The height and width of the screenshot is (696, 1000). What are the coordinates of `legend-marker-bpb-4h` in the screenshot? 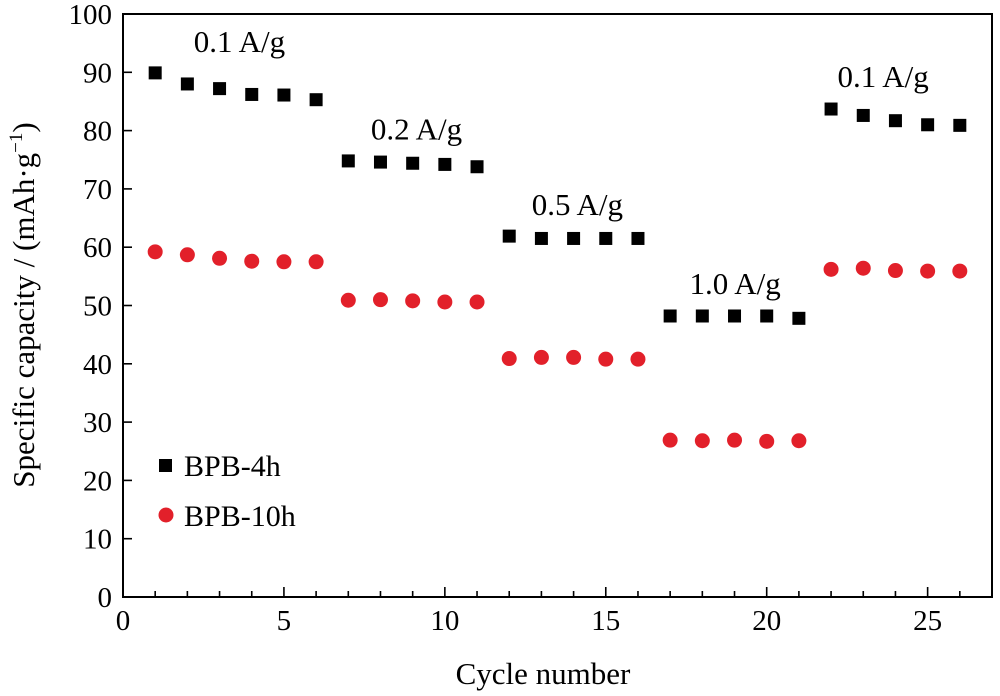 It's located at (165, 465).